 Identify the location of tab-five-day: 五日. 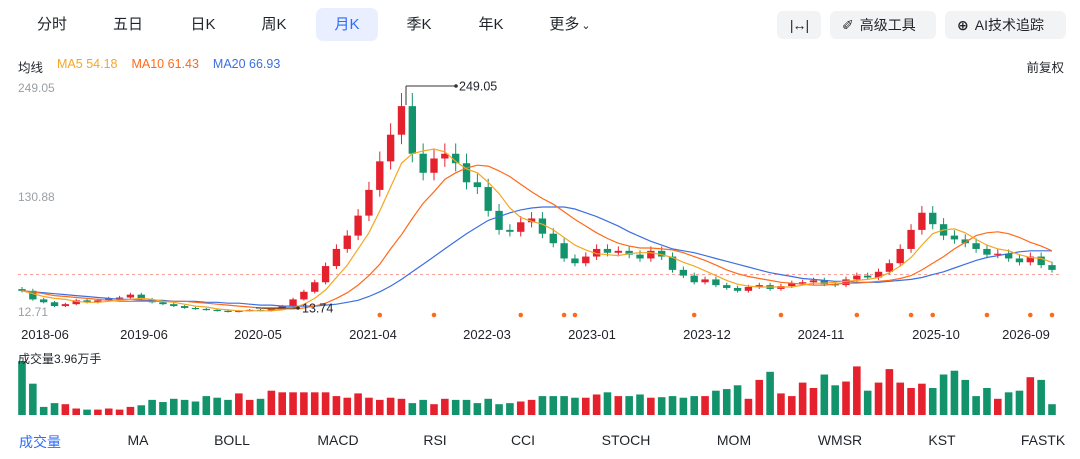
(127, 24).